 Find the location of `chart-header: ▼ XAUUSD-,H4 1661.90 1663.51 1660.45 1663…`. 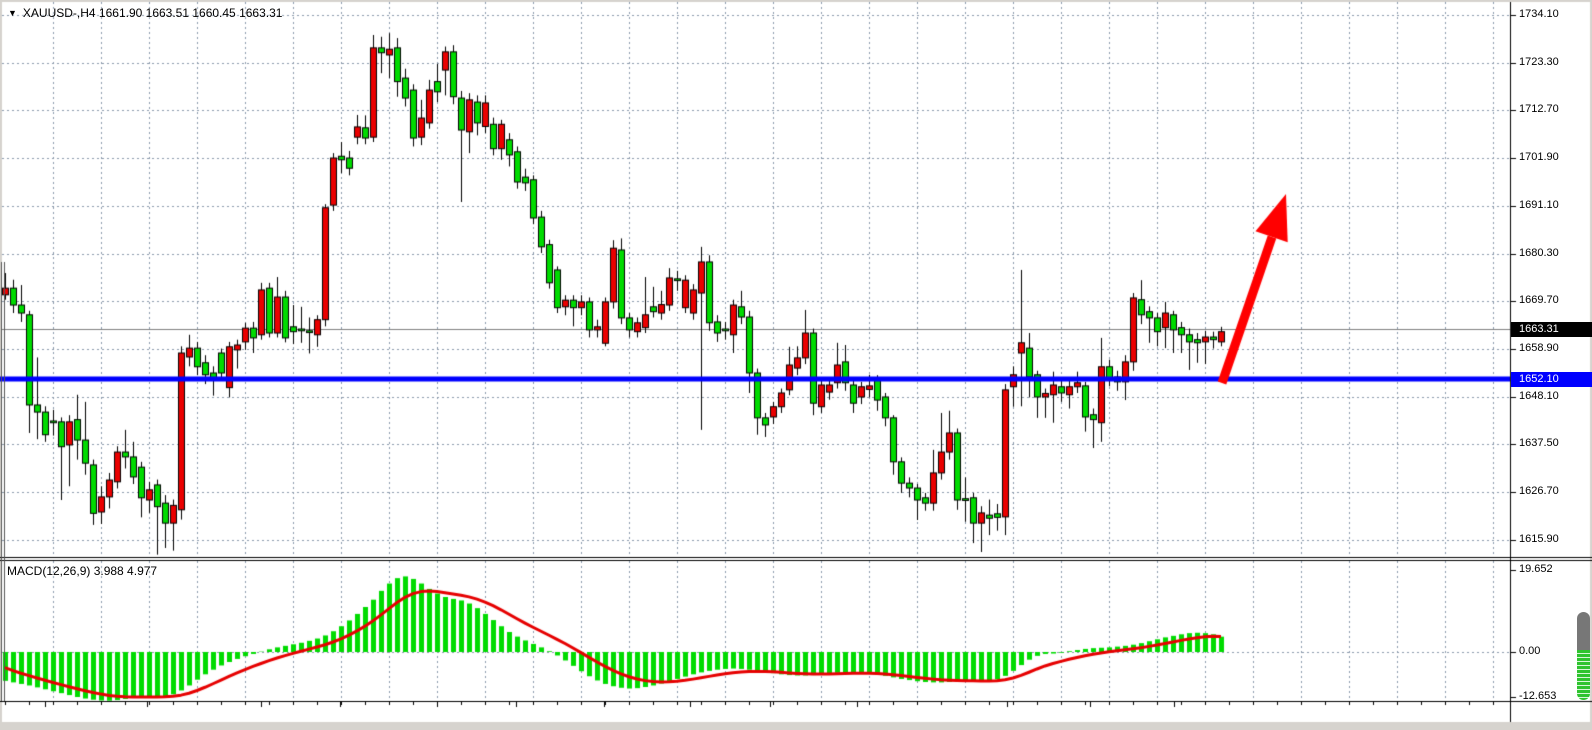

chart-header: ▼ XAUUSD-,H4 1661.90 1663.51 1660.45 1663… is located at coordinates (145, 13).